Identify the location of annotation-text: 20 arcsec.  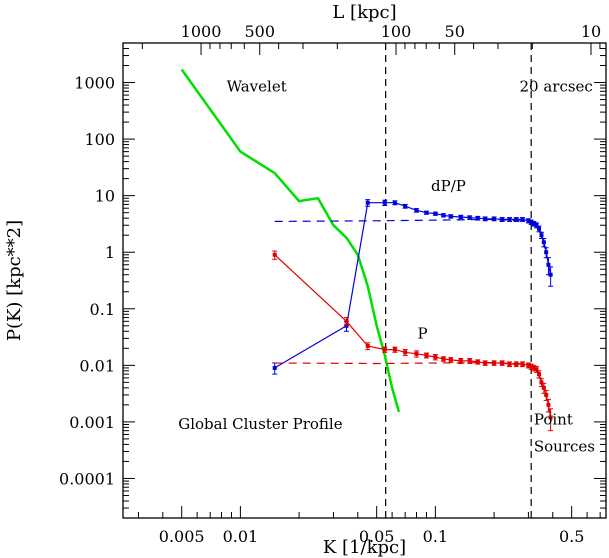
(555, 86).